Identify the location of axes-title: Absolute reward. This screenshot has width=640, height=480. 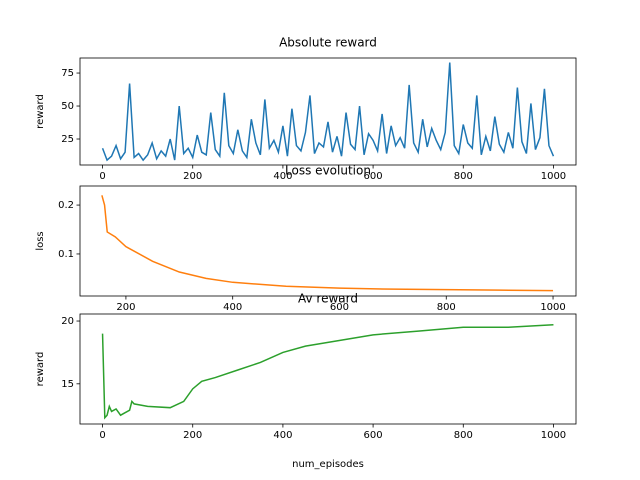
(328, 43).